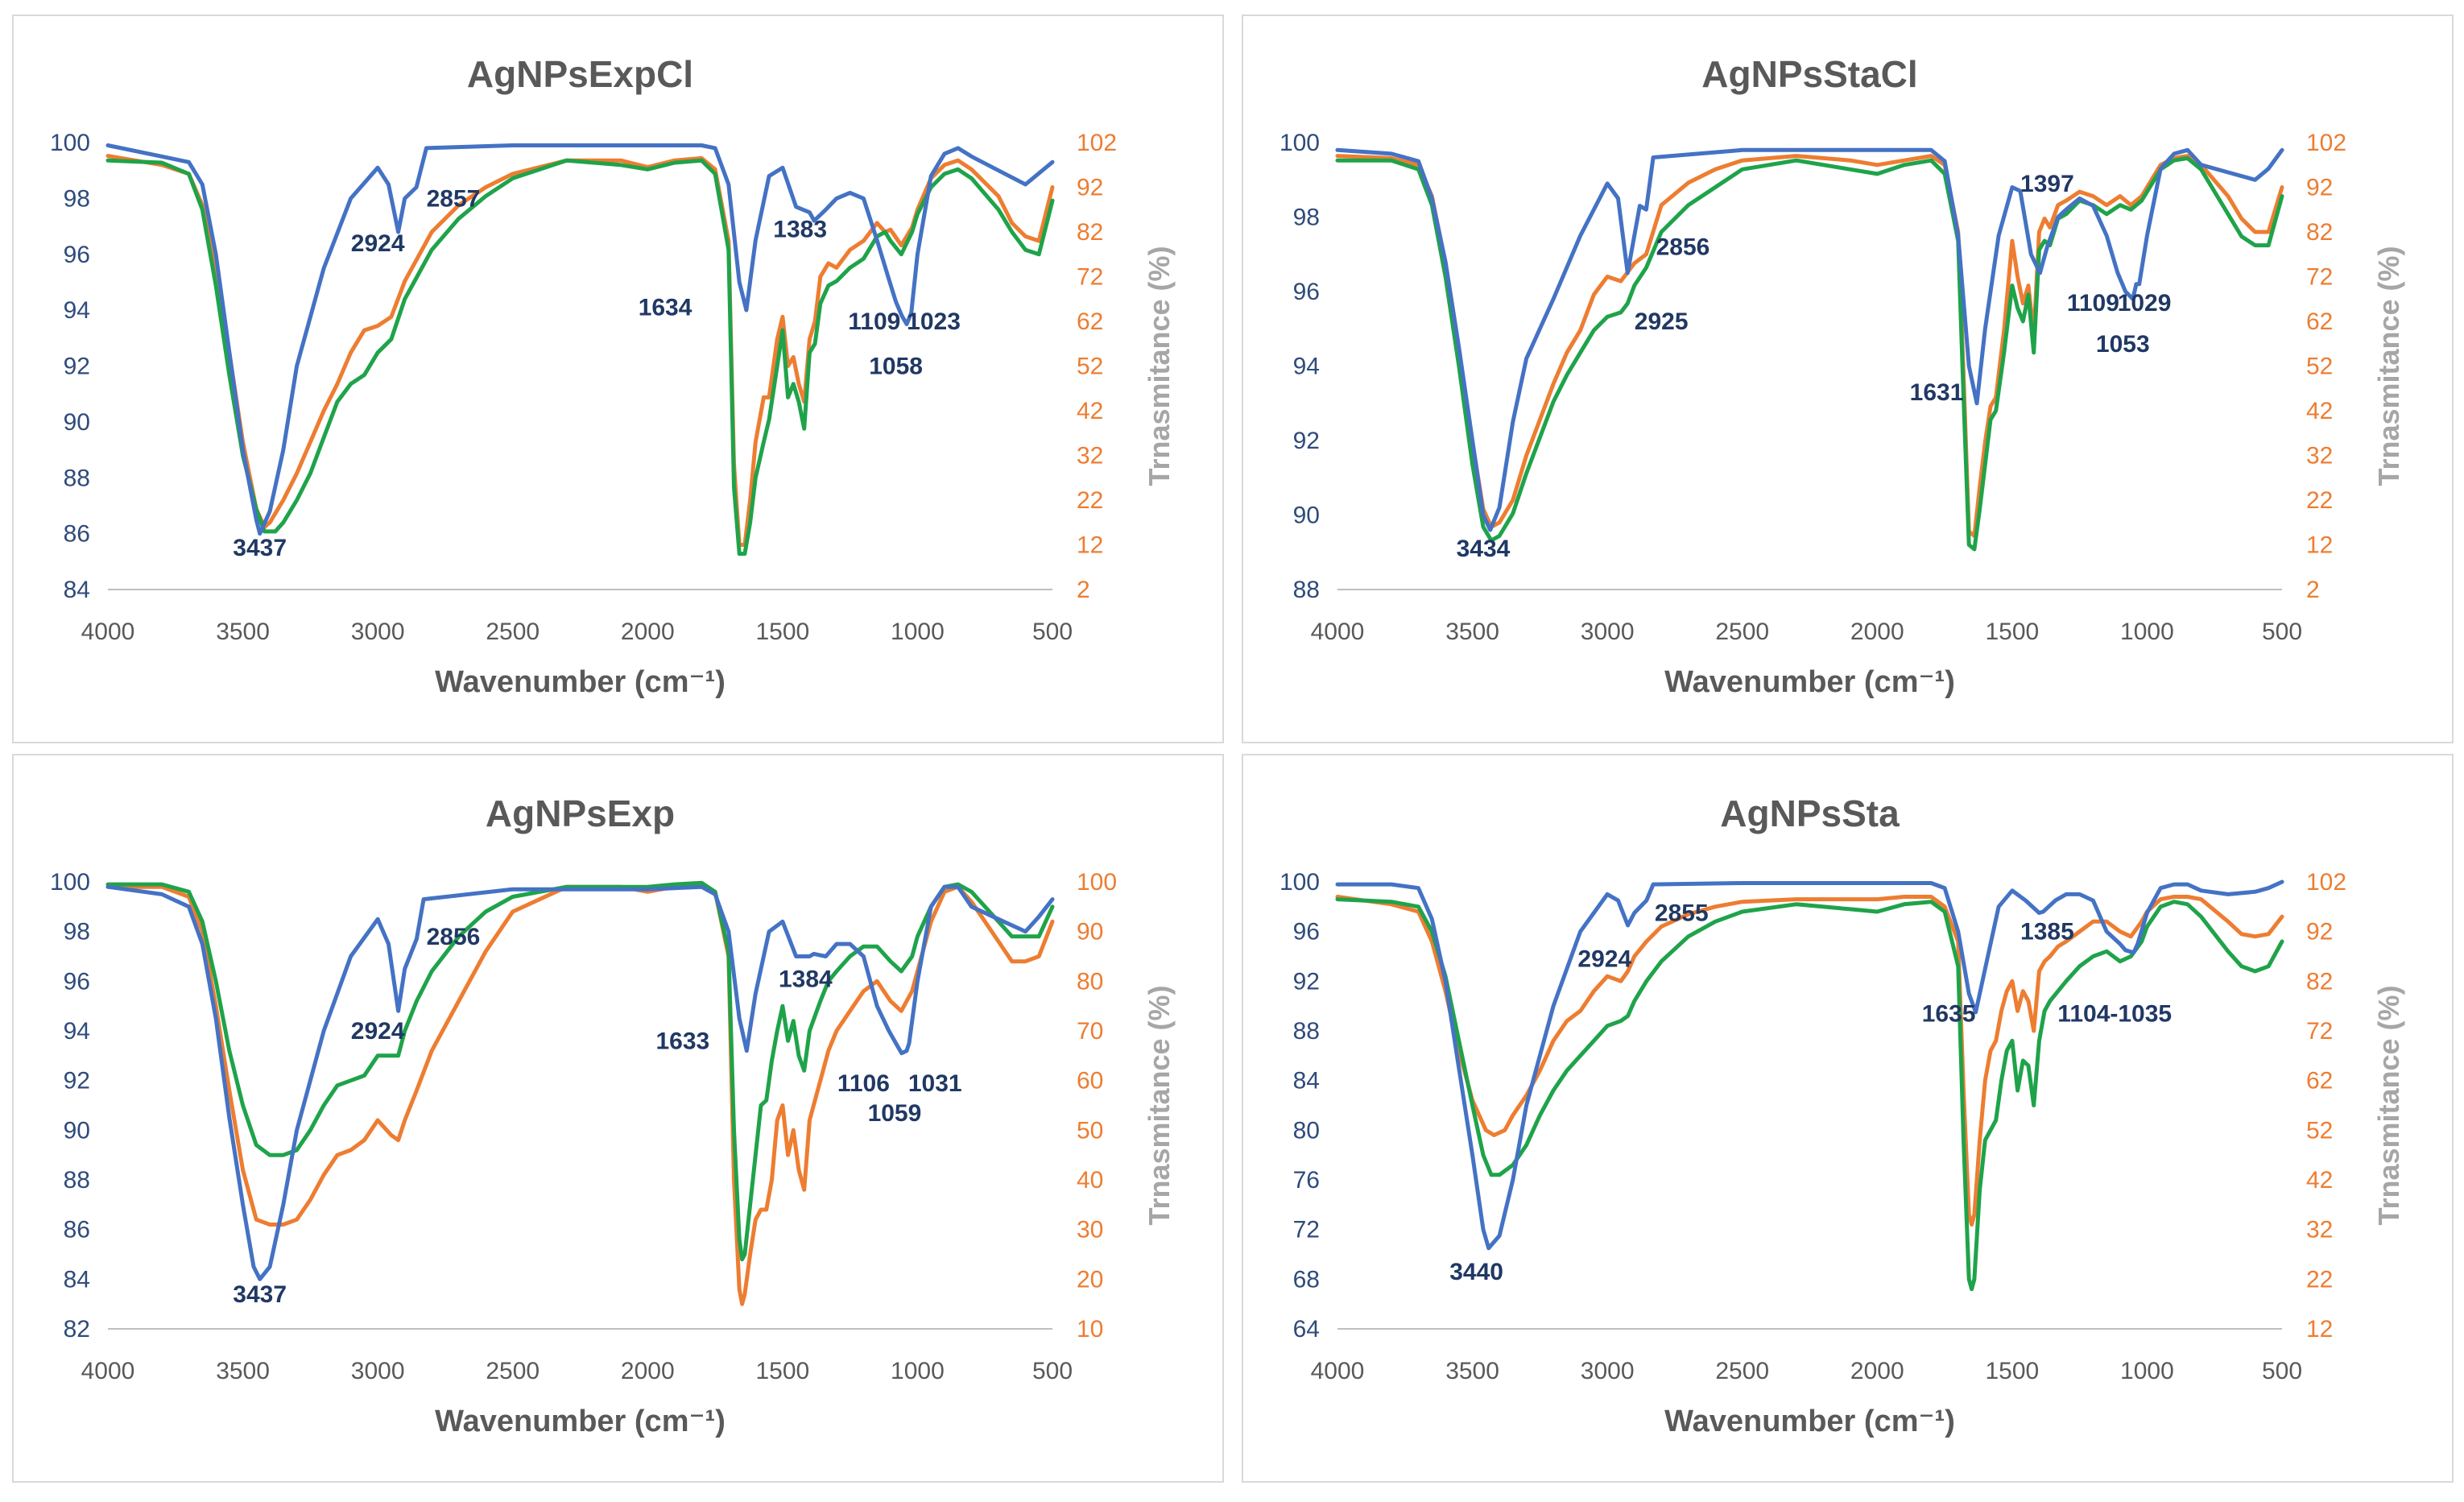  I want to click on y-left-tick-label: 72, so click(1306, 1230).